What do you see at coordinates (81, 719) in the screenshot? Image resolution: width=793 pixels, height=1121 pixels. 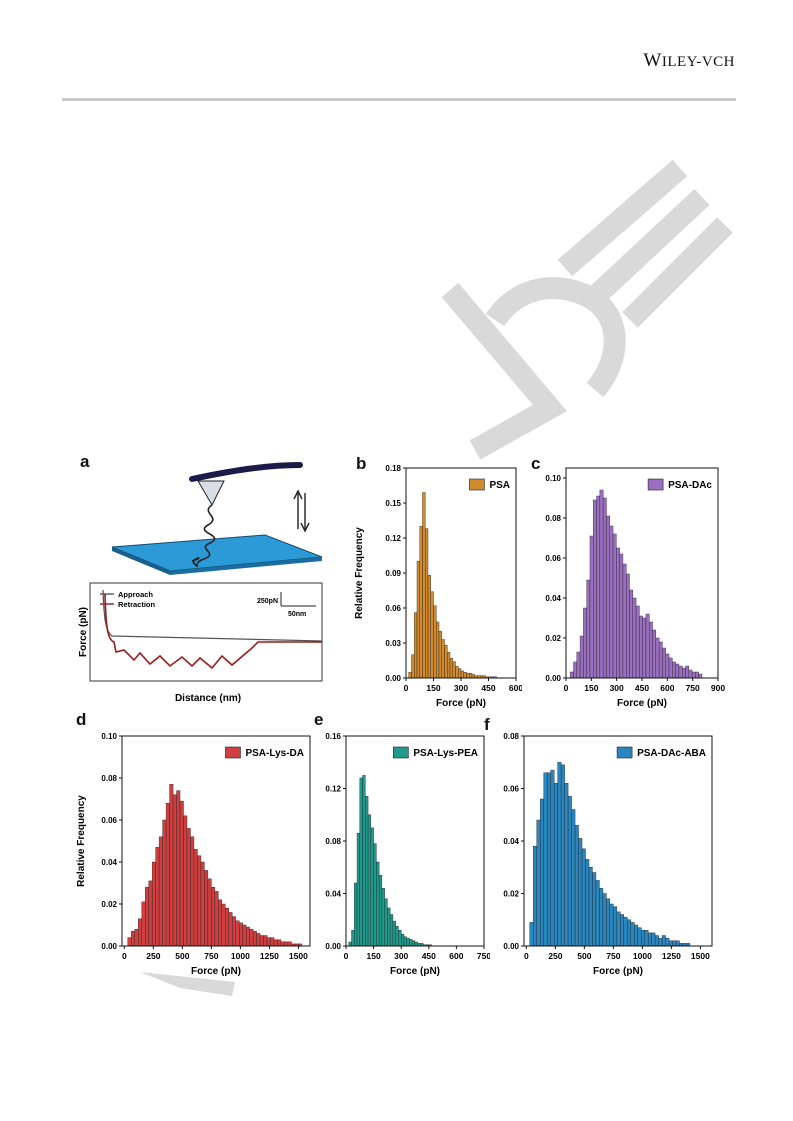 I see `panel-letter-d: d` at bounding box center [81, 719].